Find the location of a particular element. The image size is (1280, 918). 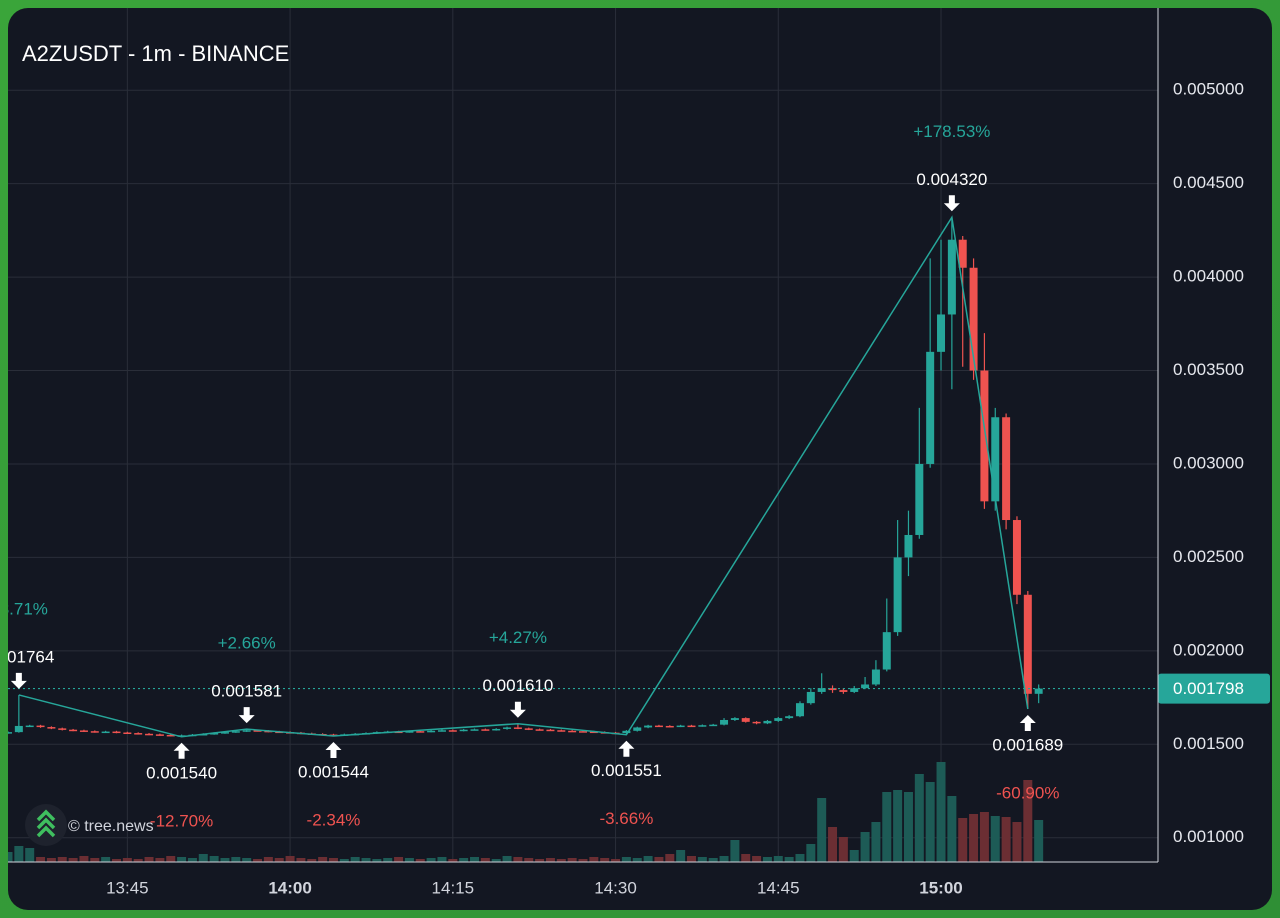

logo is located at coordinates (46, 825).